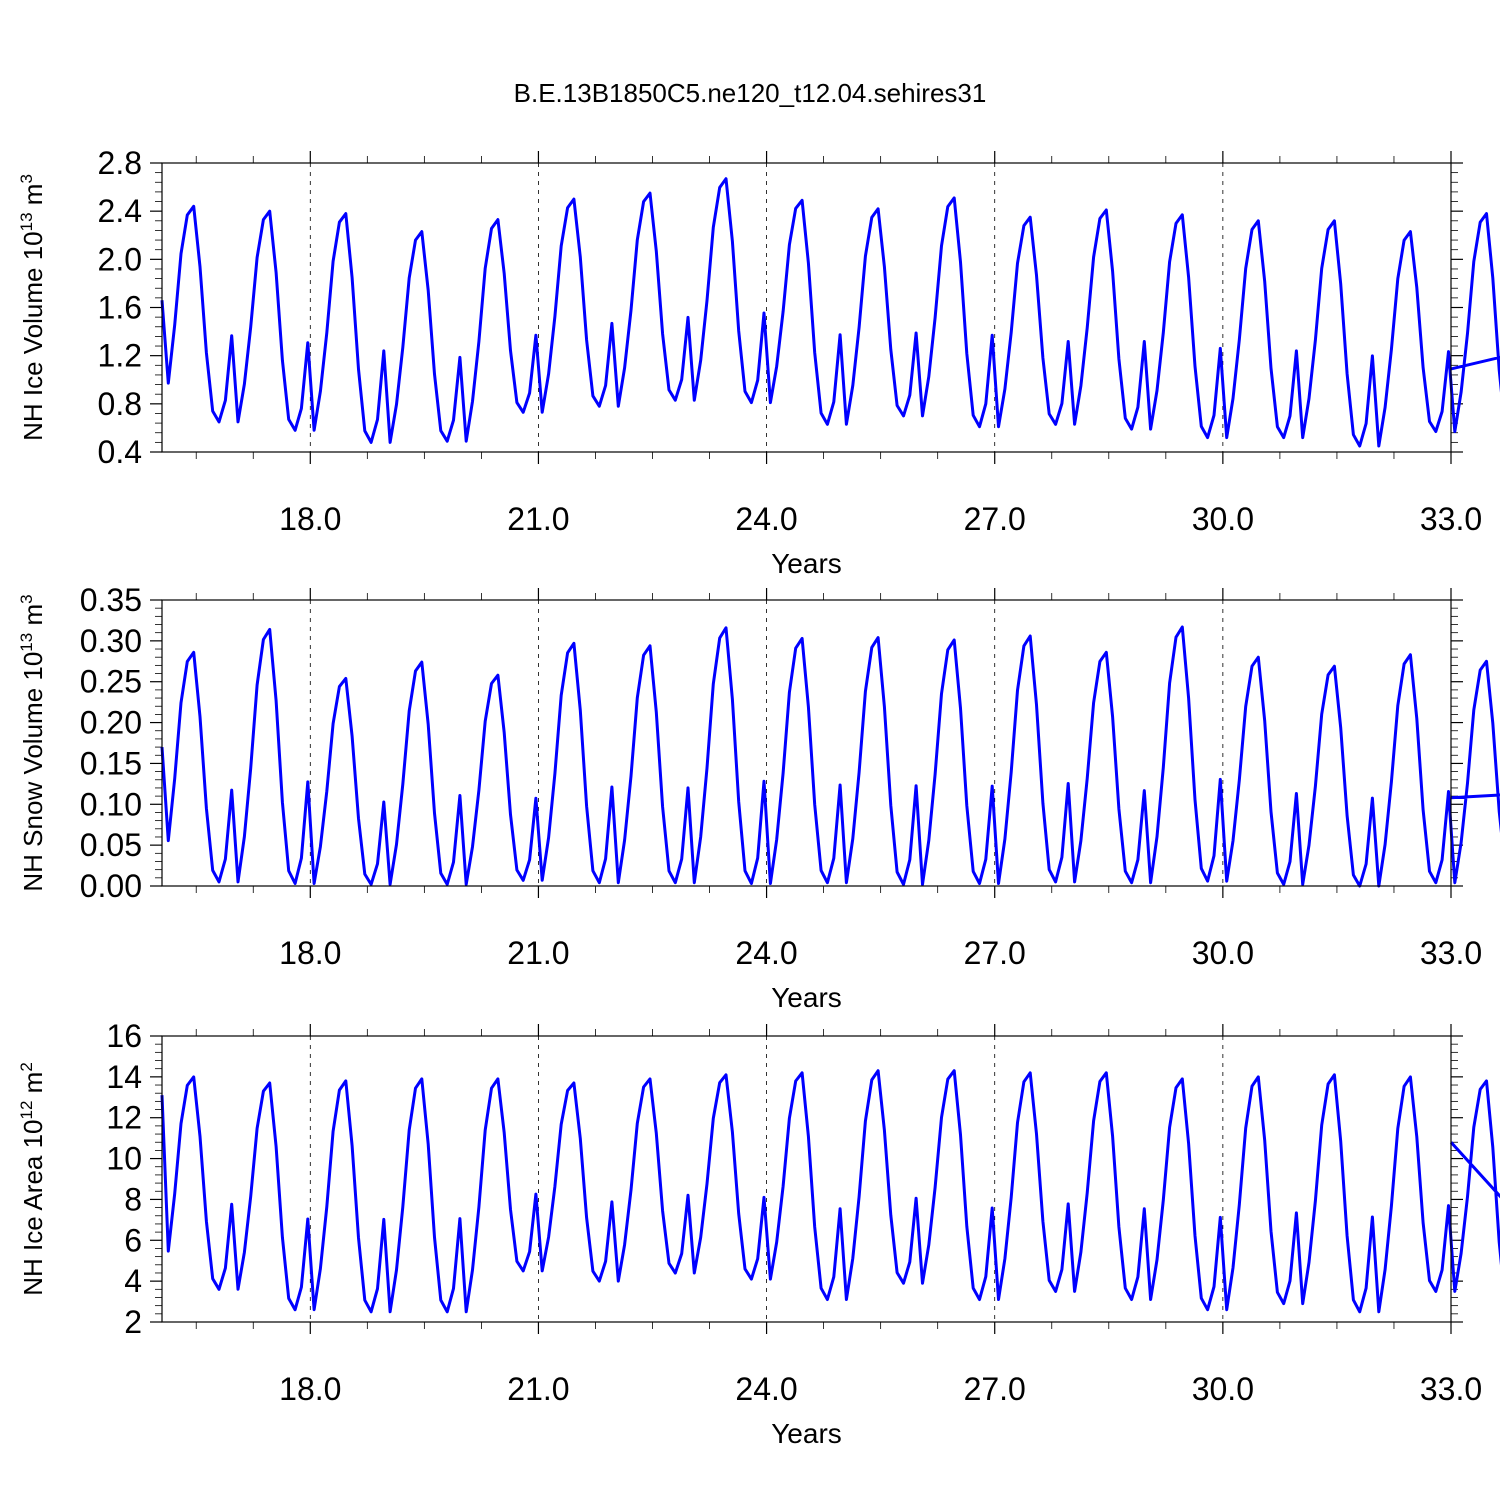 This screenshot has width=1500, height=1500. What do you see at coordinates (124, 1077) in the screenshot?
I see `y-tick-label: 14` at bounding box center [124, 1077].